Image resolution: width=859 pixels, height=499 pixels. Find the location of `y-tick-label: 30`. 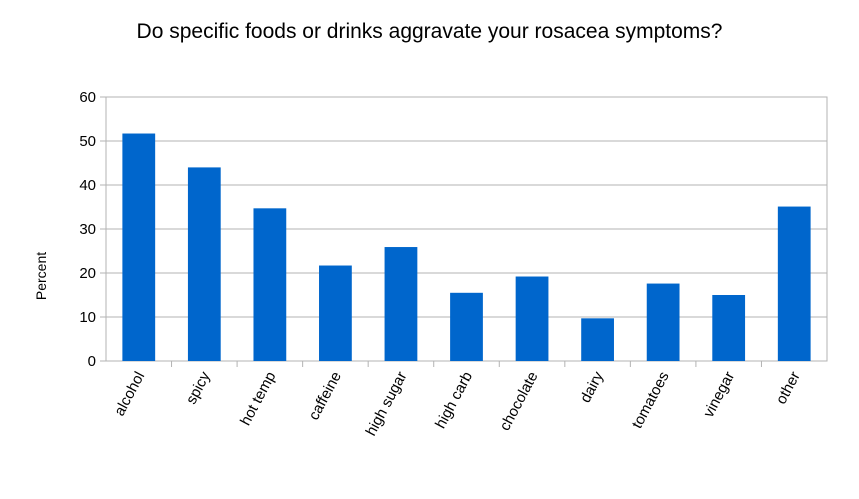

y-tick-label: 30 is located at coordinates (87, 229).